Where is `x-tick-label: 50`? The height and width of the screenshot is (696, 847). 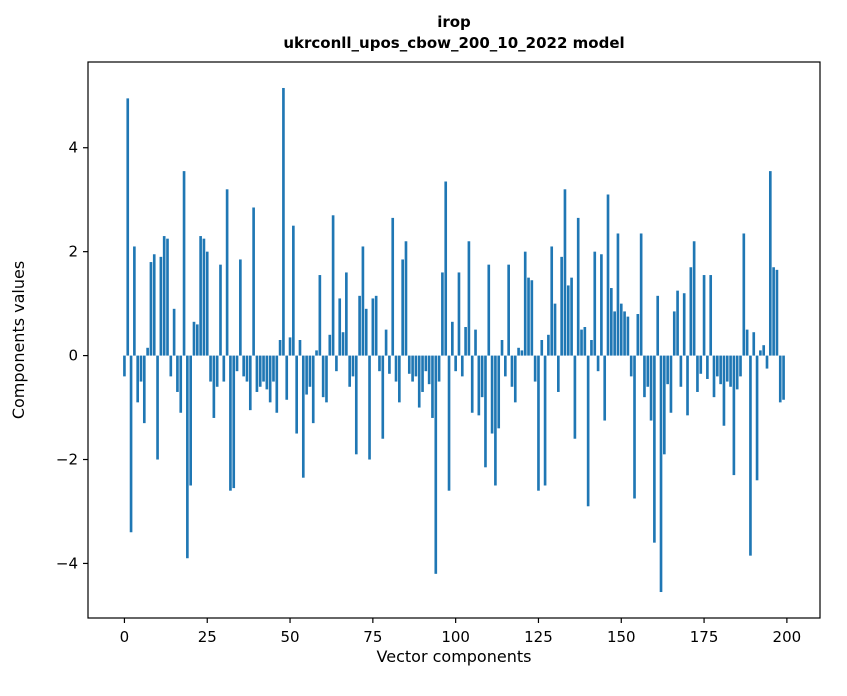 x-tick-label: 50 is located at coordinates (289, 637).